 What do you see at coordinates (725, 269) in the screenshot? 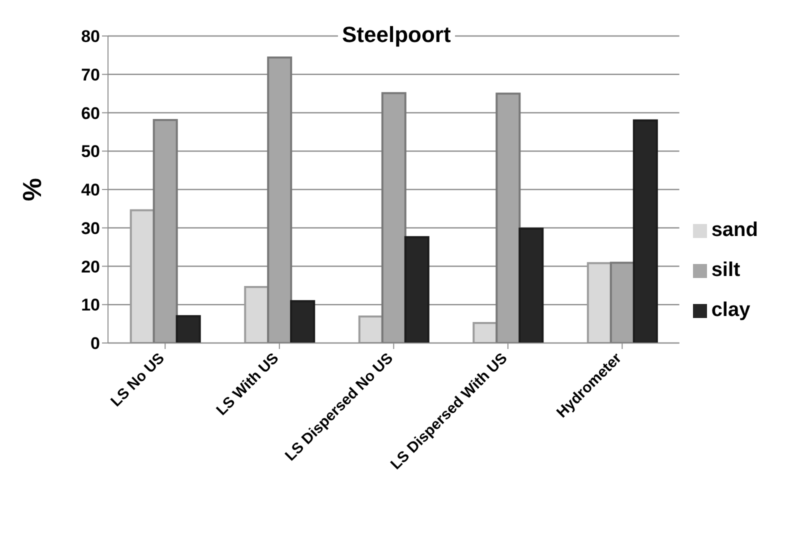
I see `legend-label: silt` at bounding box center [725, 269].